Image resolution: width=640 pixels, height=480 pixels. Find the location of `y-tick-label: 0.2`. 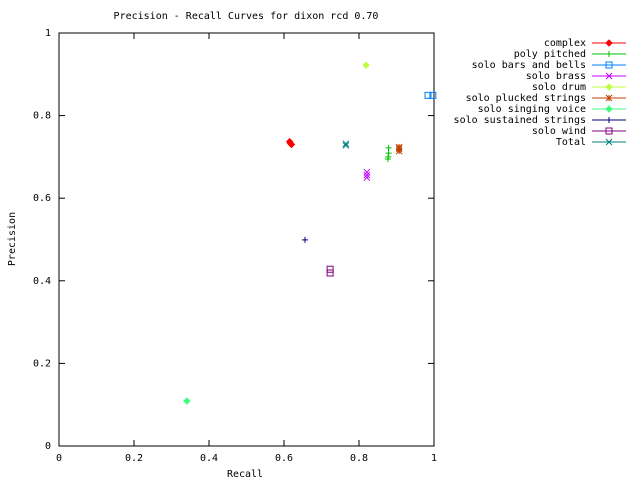

y-tick-label: 0.2 is located at coordinates (42, 363).